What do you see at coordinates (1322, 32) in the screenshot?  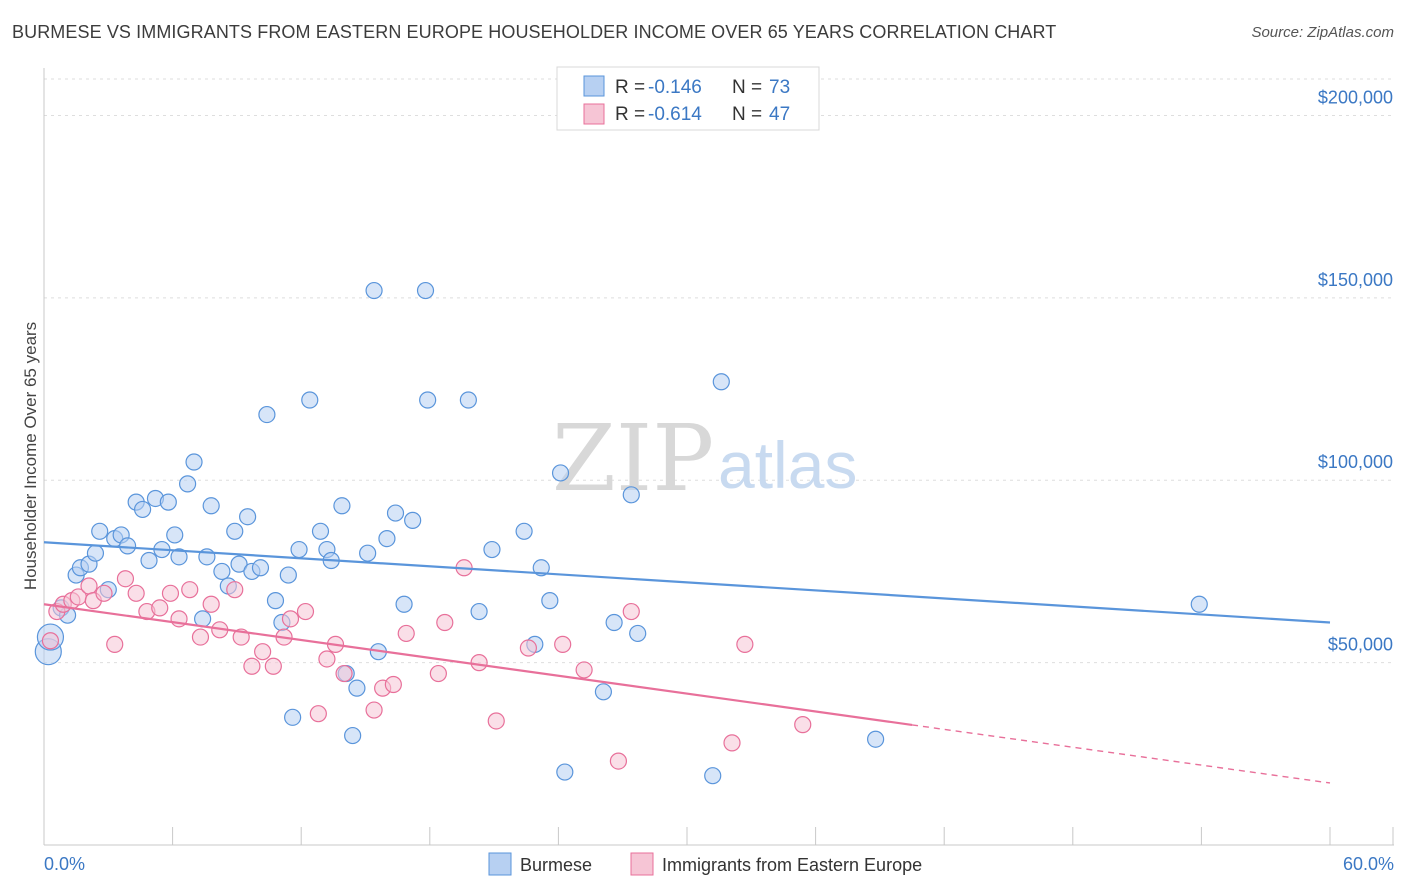 I see `source-label: Source: ZipAtlas.com` at bounding box center [1322, 32].